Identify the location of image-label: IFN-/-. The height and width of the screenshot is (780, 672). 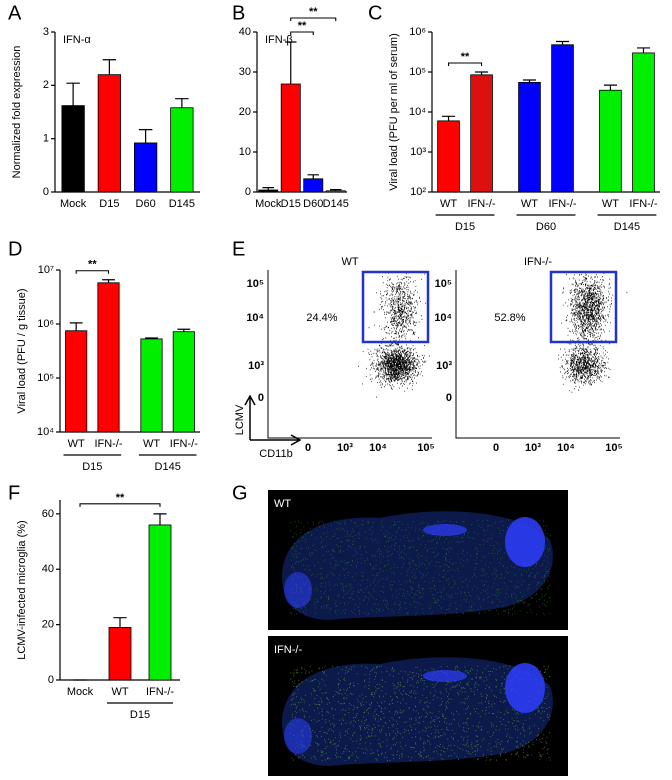
(288, 650).